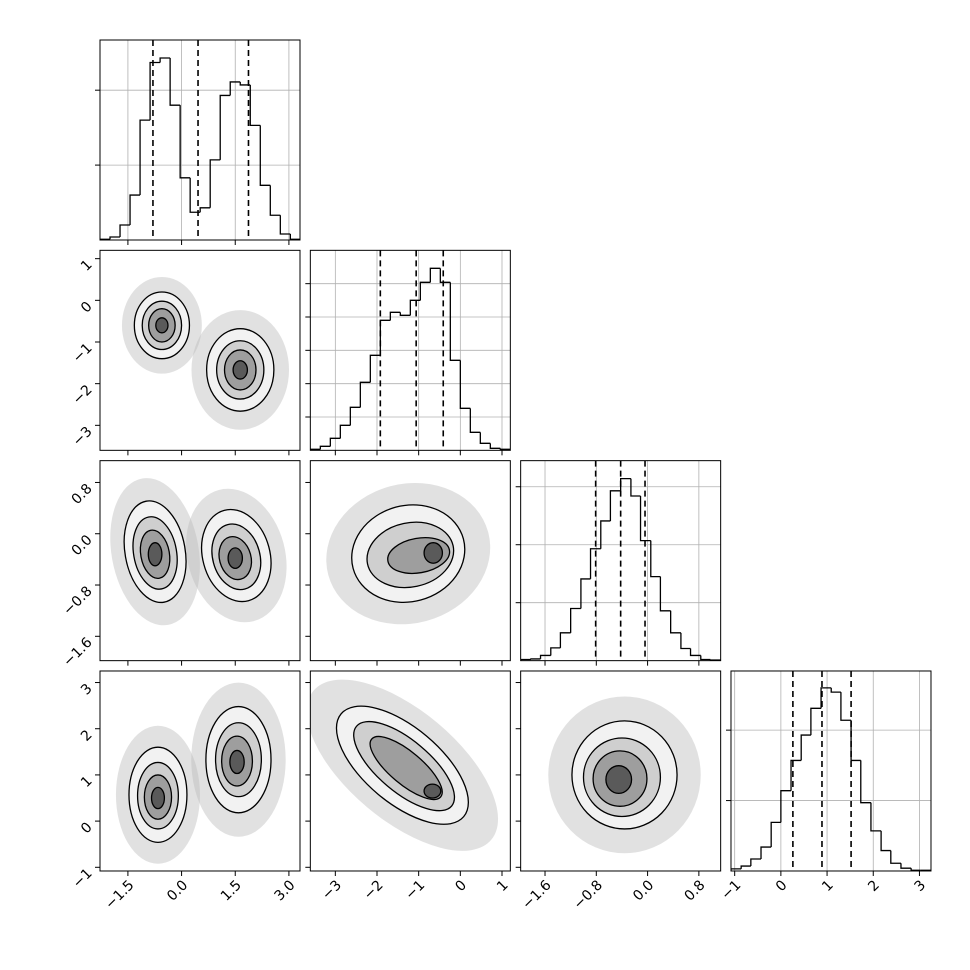  Describe the element at coordinates (77, 600) in the screenshot. I see `y-tick-label: −0.8` at that location.